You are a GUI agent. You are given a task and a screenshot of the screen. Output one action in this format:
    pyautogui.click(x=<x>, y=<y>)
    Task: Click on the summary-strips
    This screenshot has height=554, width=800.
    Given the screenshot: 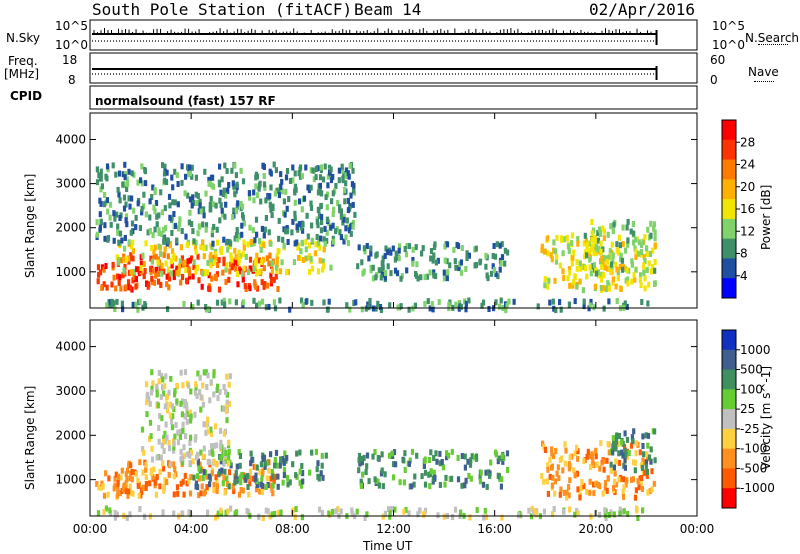 What is the action you would take?
    pyautogui.click(x=393, y=64)
    